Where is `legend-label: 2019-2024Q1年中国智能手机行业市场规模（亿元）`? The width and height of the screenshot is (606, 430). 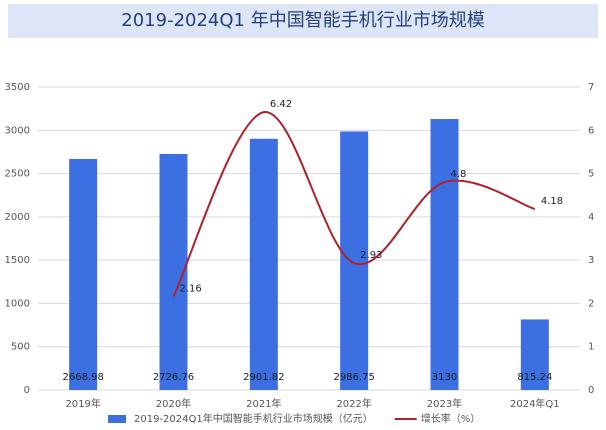
legend-label: 2019-2024Q1年中国智能手机行业市场规模（亿元） is located at coordinates (253, 418).